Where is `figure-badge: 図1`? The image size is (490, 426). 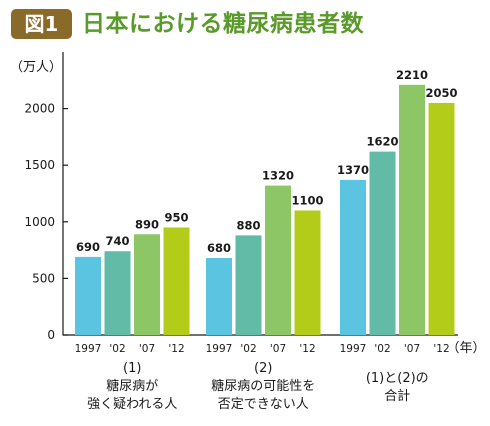
figure-badge: 図1 is located at coordinates (41, 24).